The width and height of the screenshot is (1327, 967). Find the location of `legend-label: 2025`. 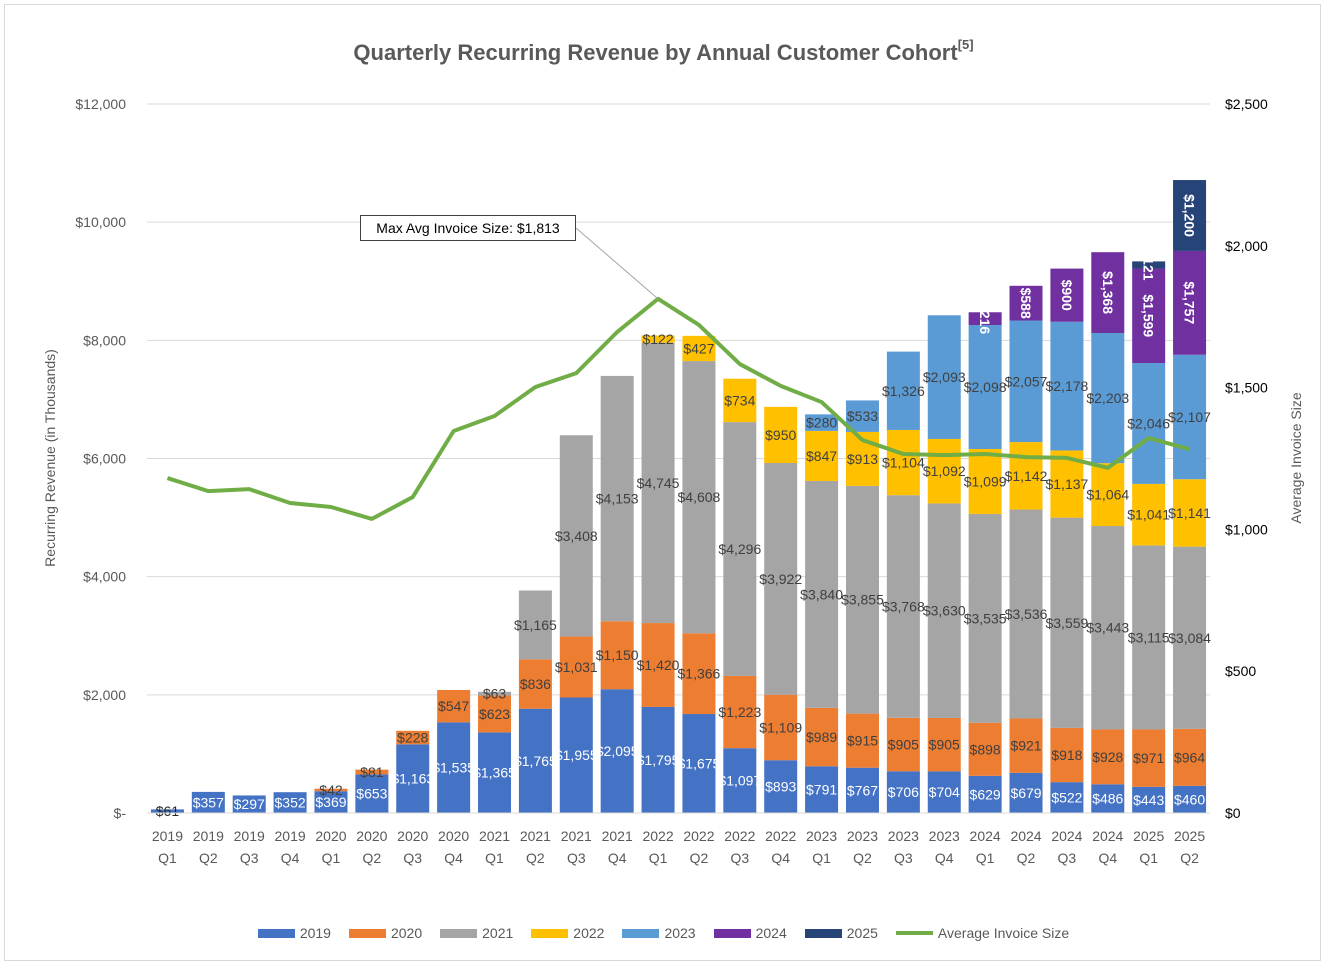

legend-label: 2025 is located at coordinates (862, 933).